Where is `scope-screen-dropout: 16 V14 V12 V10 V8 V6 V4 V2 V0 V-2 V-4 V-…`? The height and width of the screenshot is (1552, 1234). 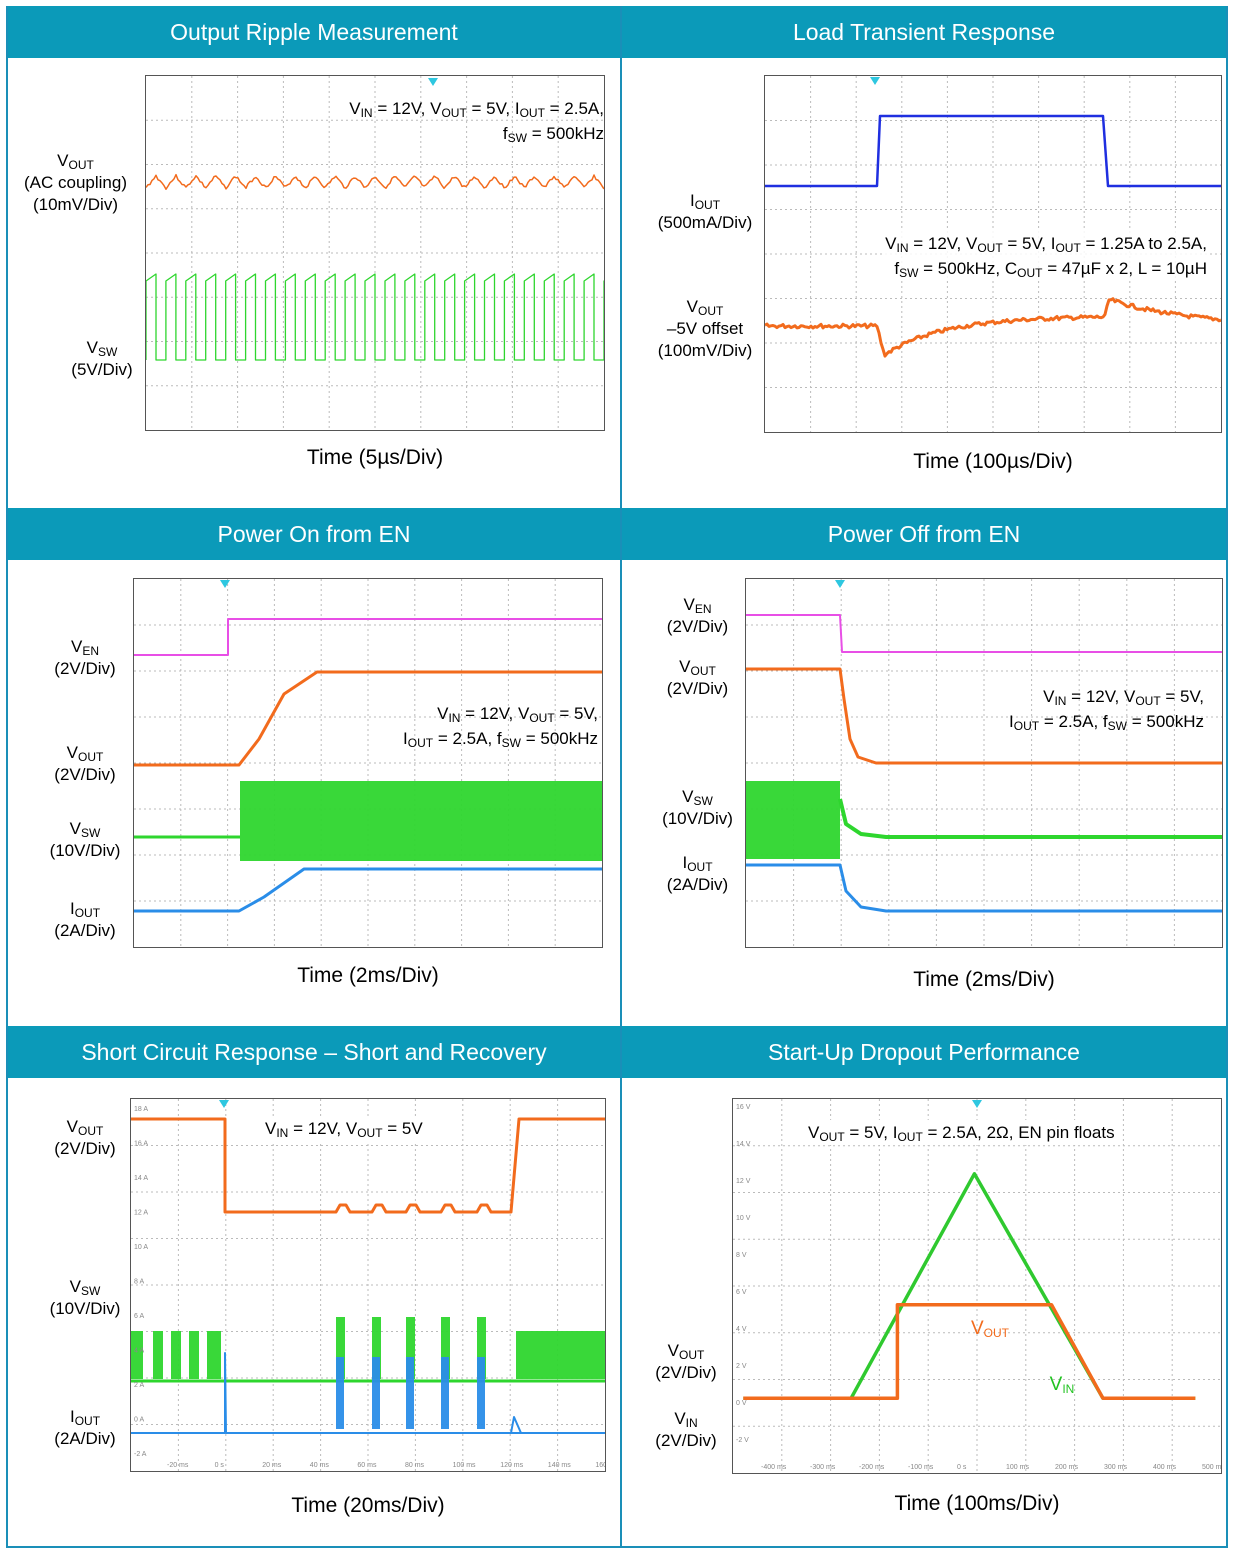
scope-screen-dropout: 16 V14 V12 V10 V8 V6 V4 V2 V0 V-2 V-4 V-… is located at coordinates (977, 1286).